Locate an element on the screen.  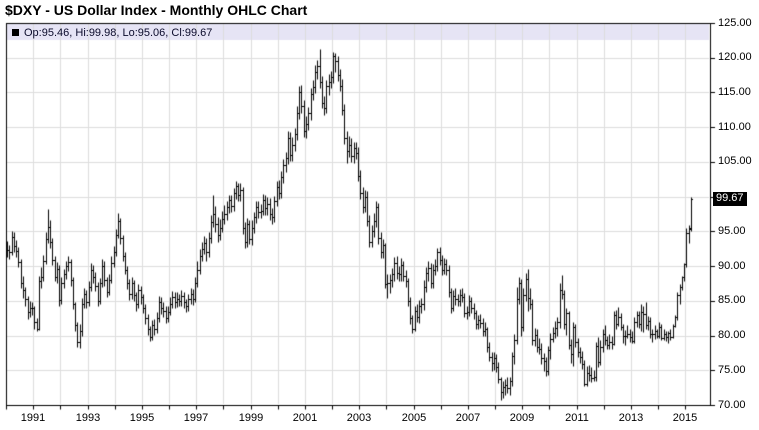
y-axis-label: 90.00 is located at coordinates (732, 266).